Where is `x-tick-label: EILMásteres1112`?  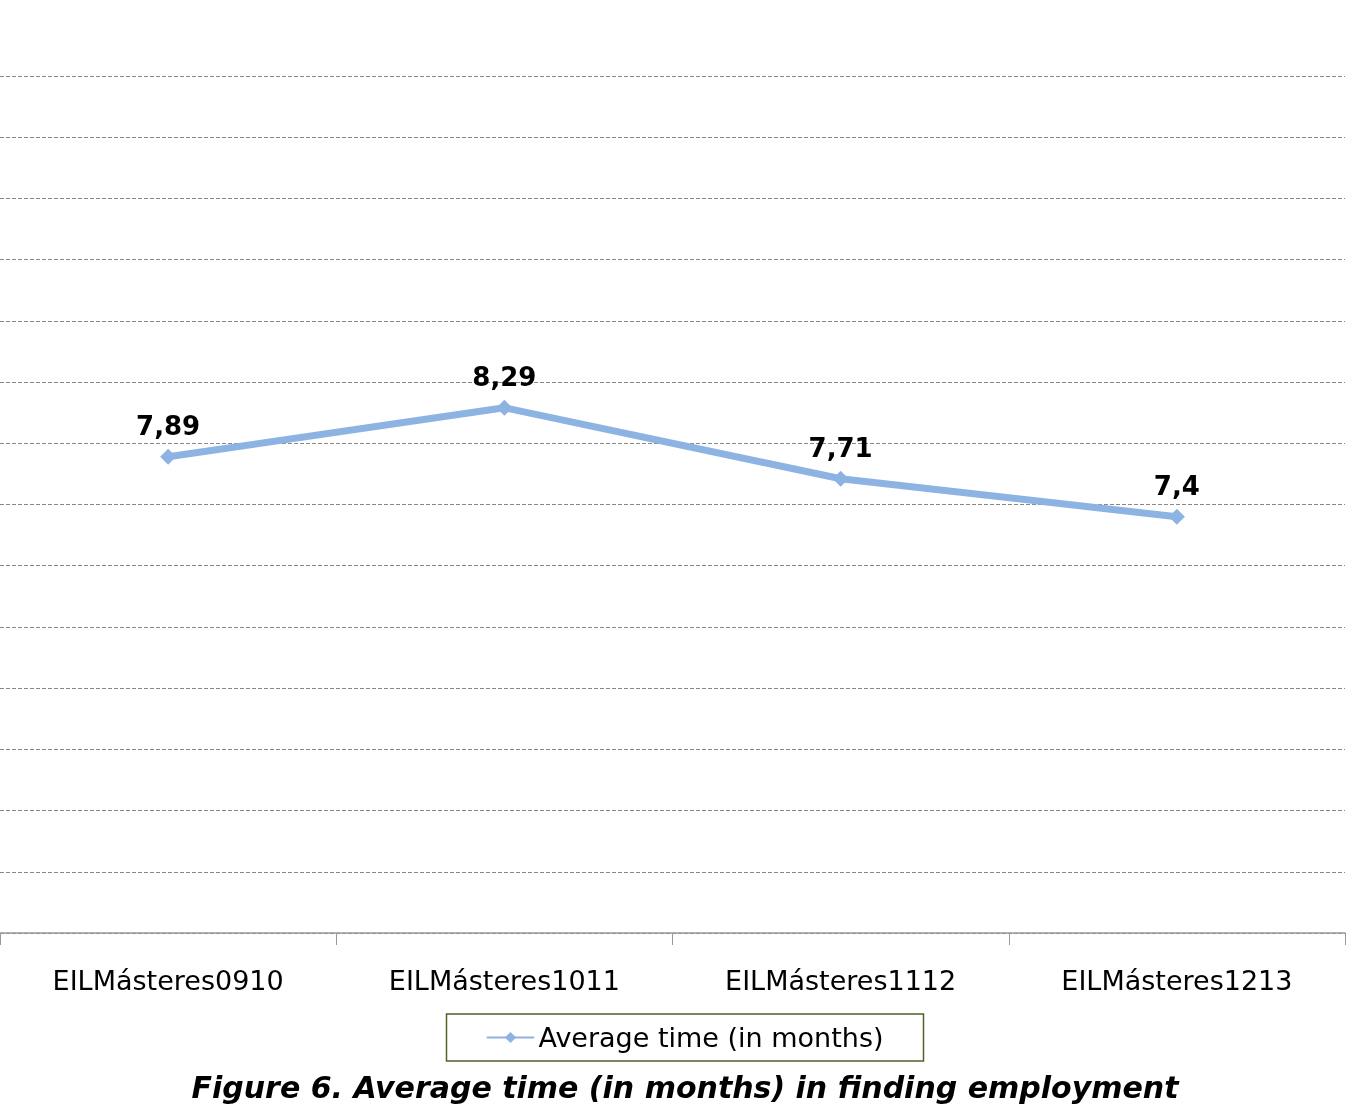 x-tick-label: EILMásteres1112 is located at coordinates (841, 980).